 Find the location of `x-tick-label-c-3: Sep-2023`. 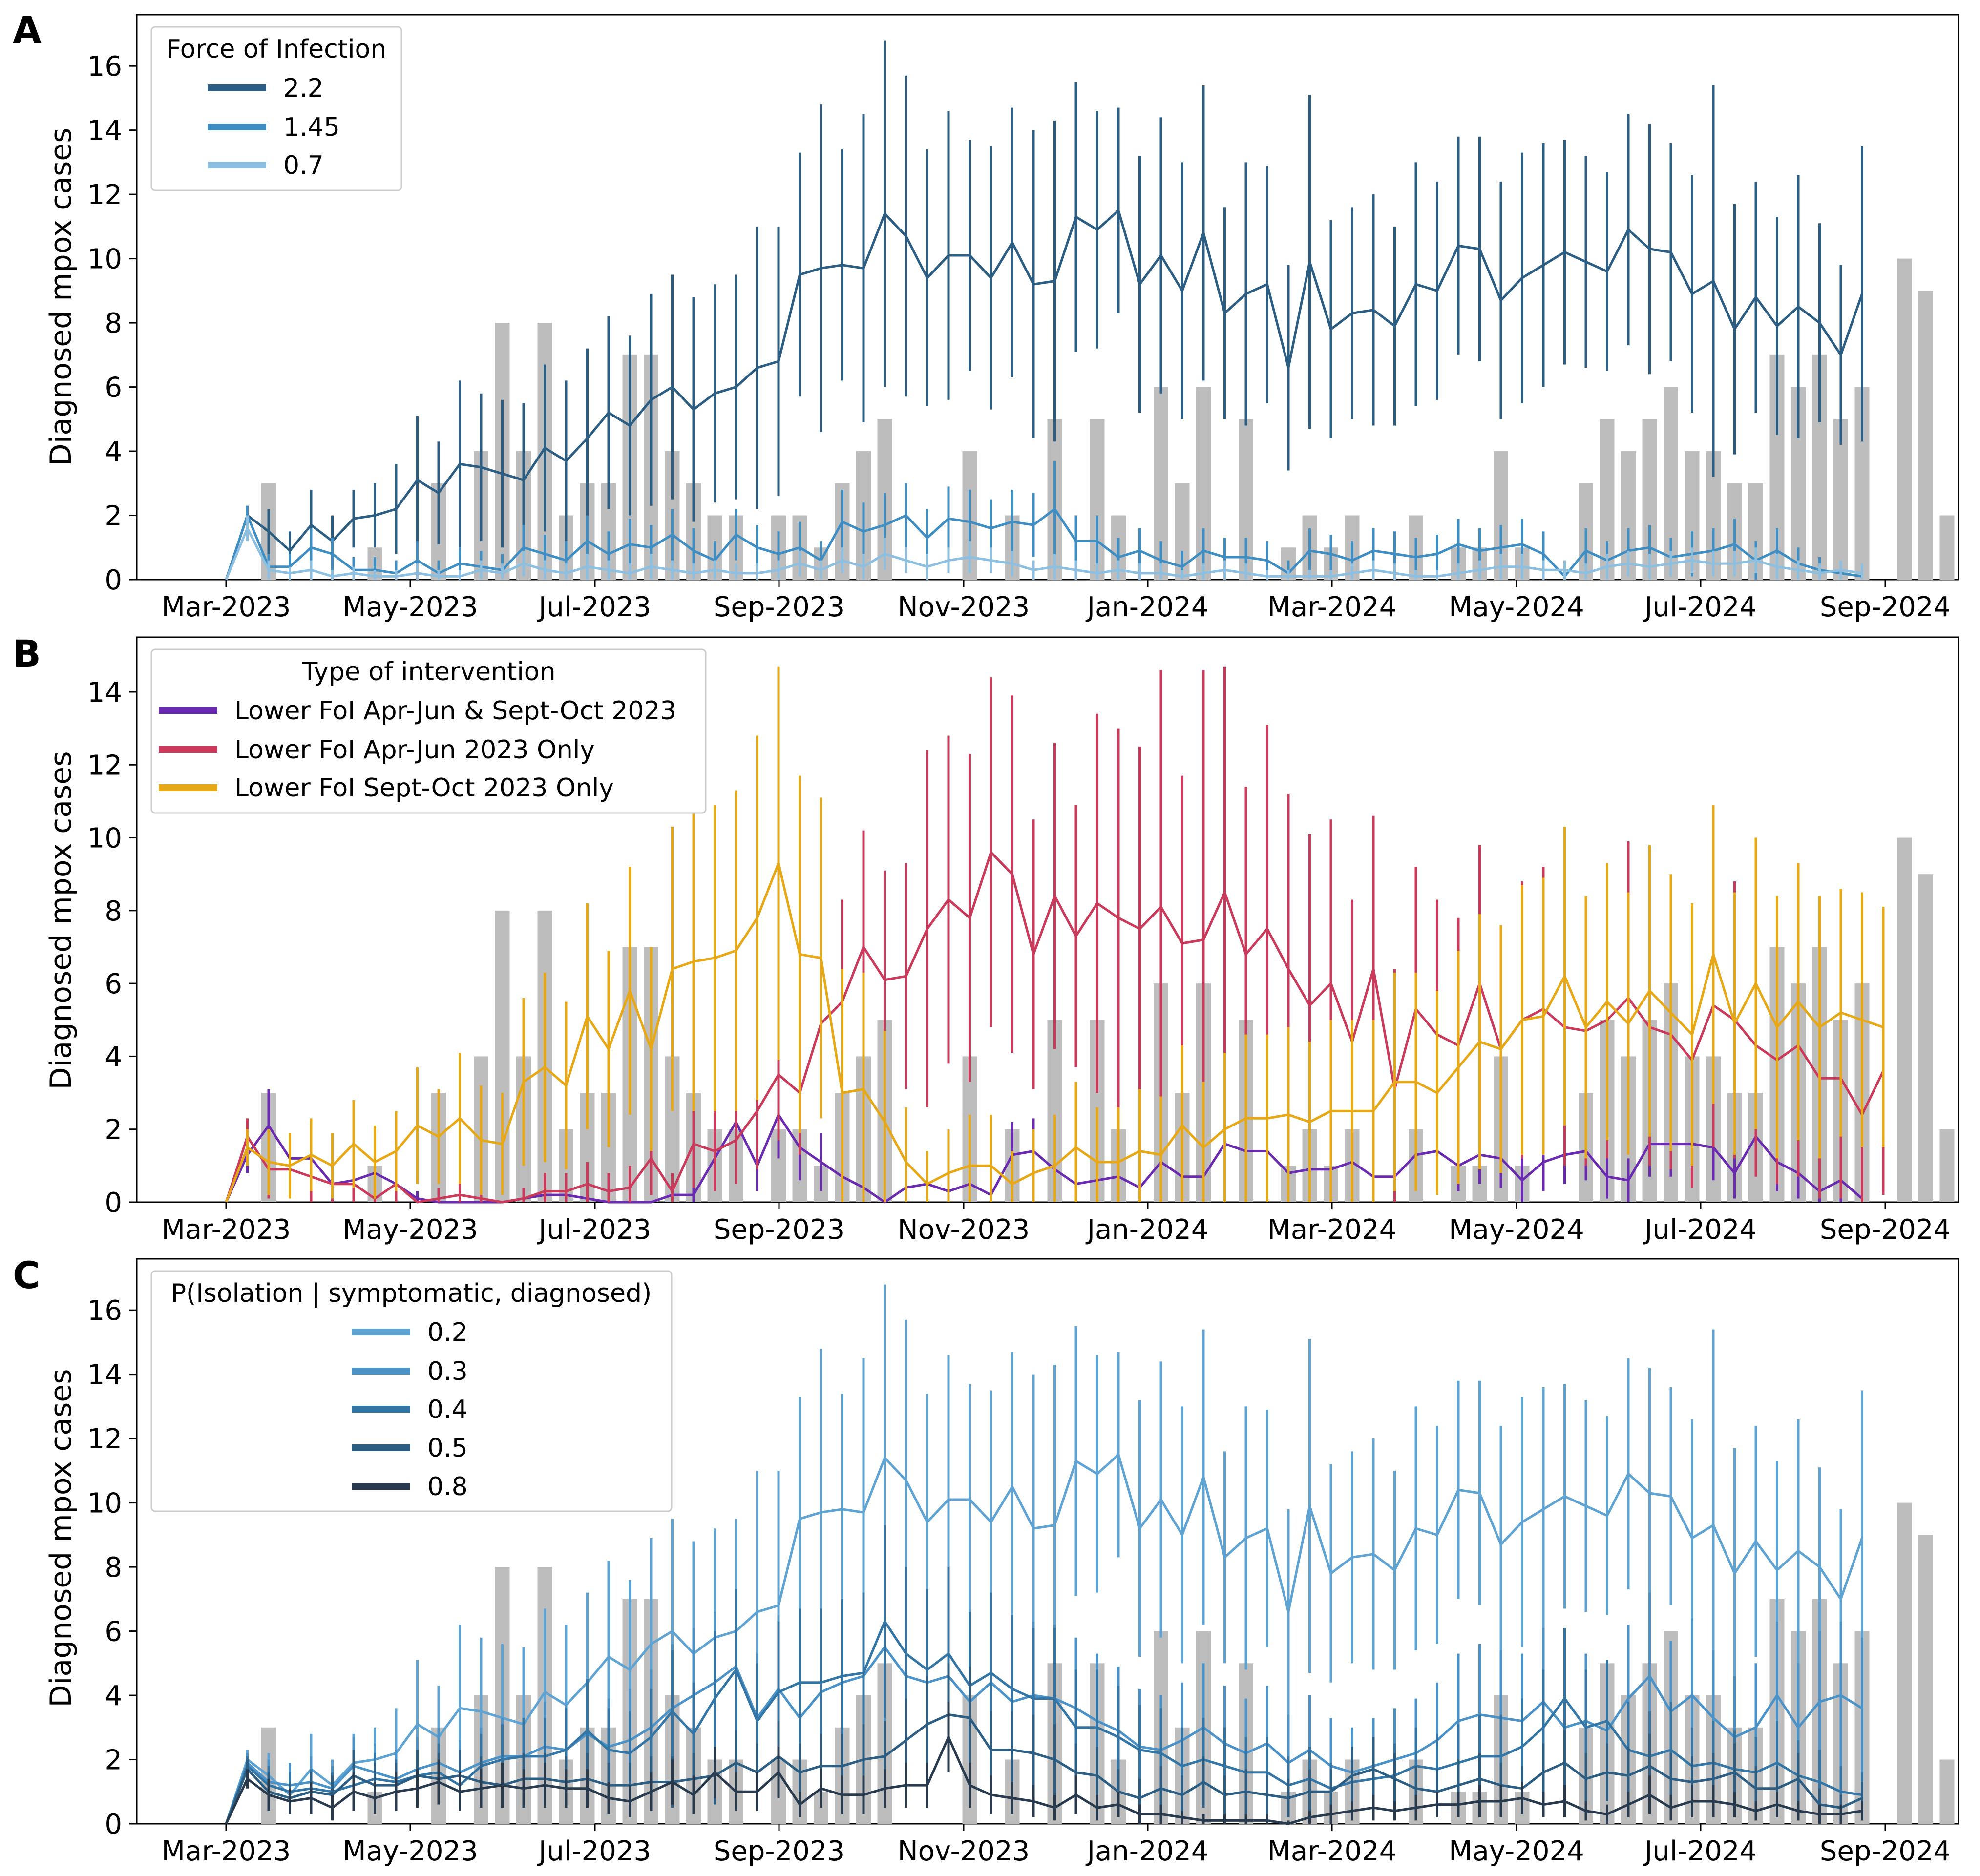

x-tick-label-c-3: Sep-2023 is located at coordinates (779, 1851).